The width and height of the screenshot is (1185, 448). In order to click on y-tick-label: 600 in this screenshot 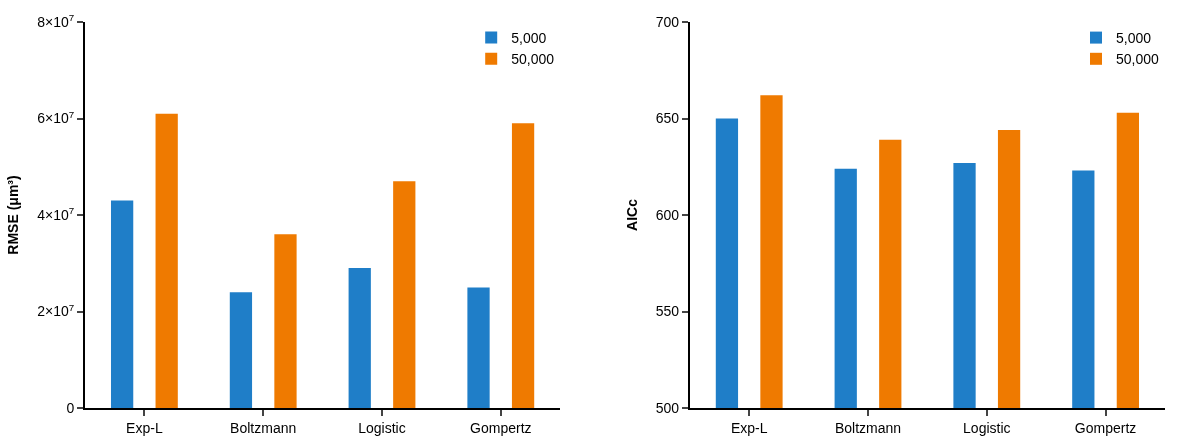, I will do `click(667, 214)`.